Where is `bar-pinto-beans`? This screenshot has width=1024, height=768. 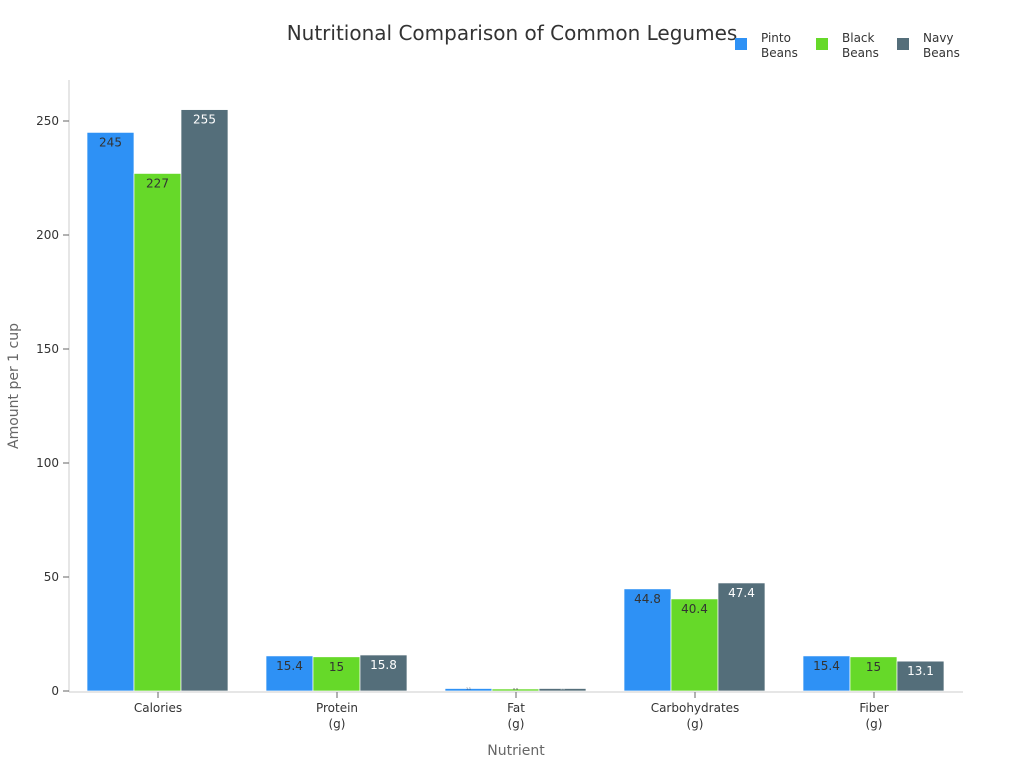 bar-pinto-beans is located at coordinates (110, 412).